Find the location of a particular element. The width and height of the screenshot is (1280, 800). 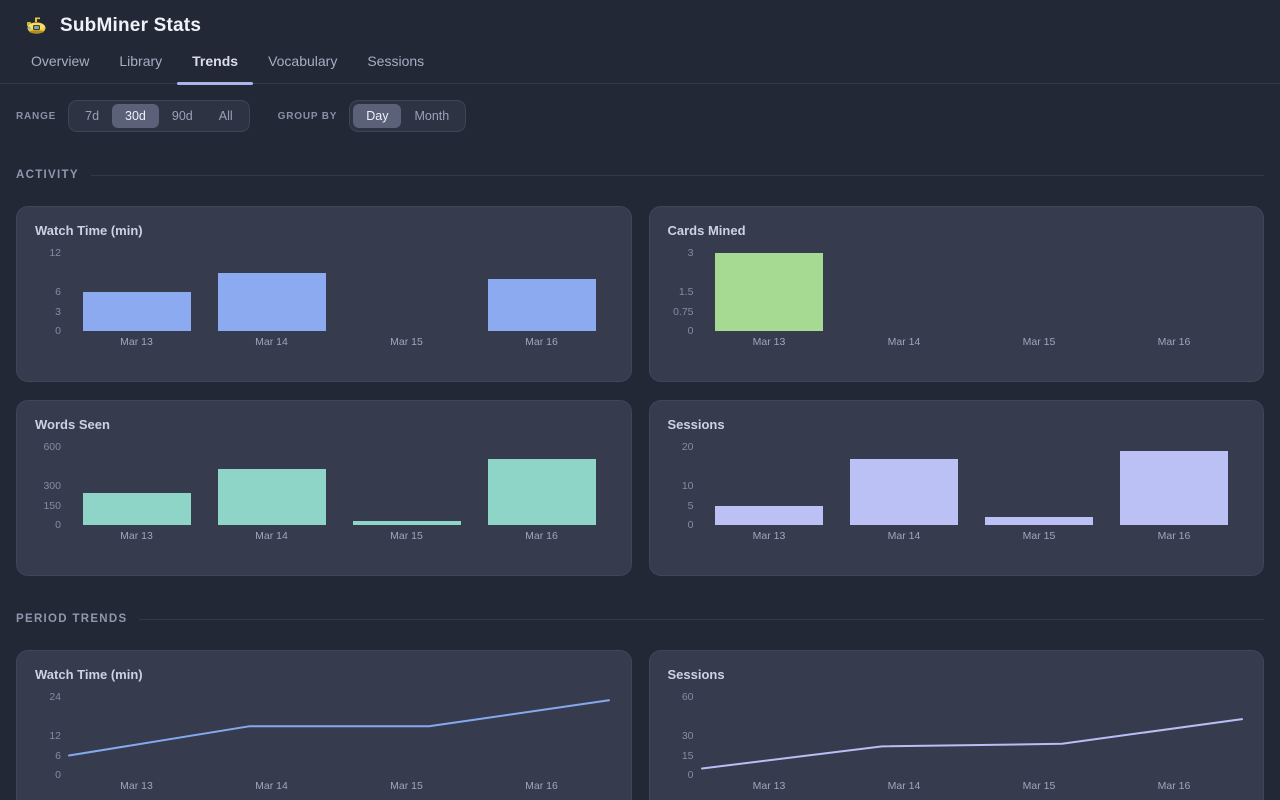

tab-library: Library is located at coordinates (141, 61).